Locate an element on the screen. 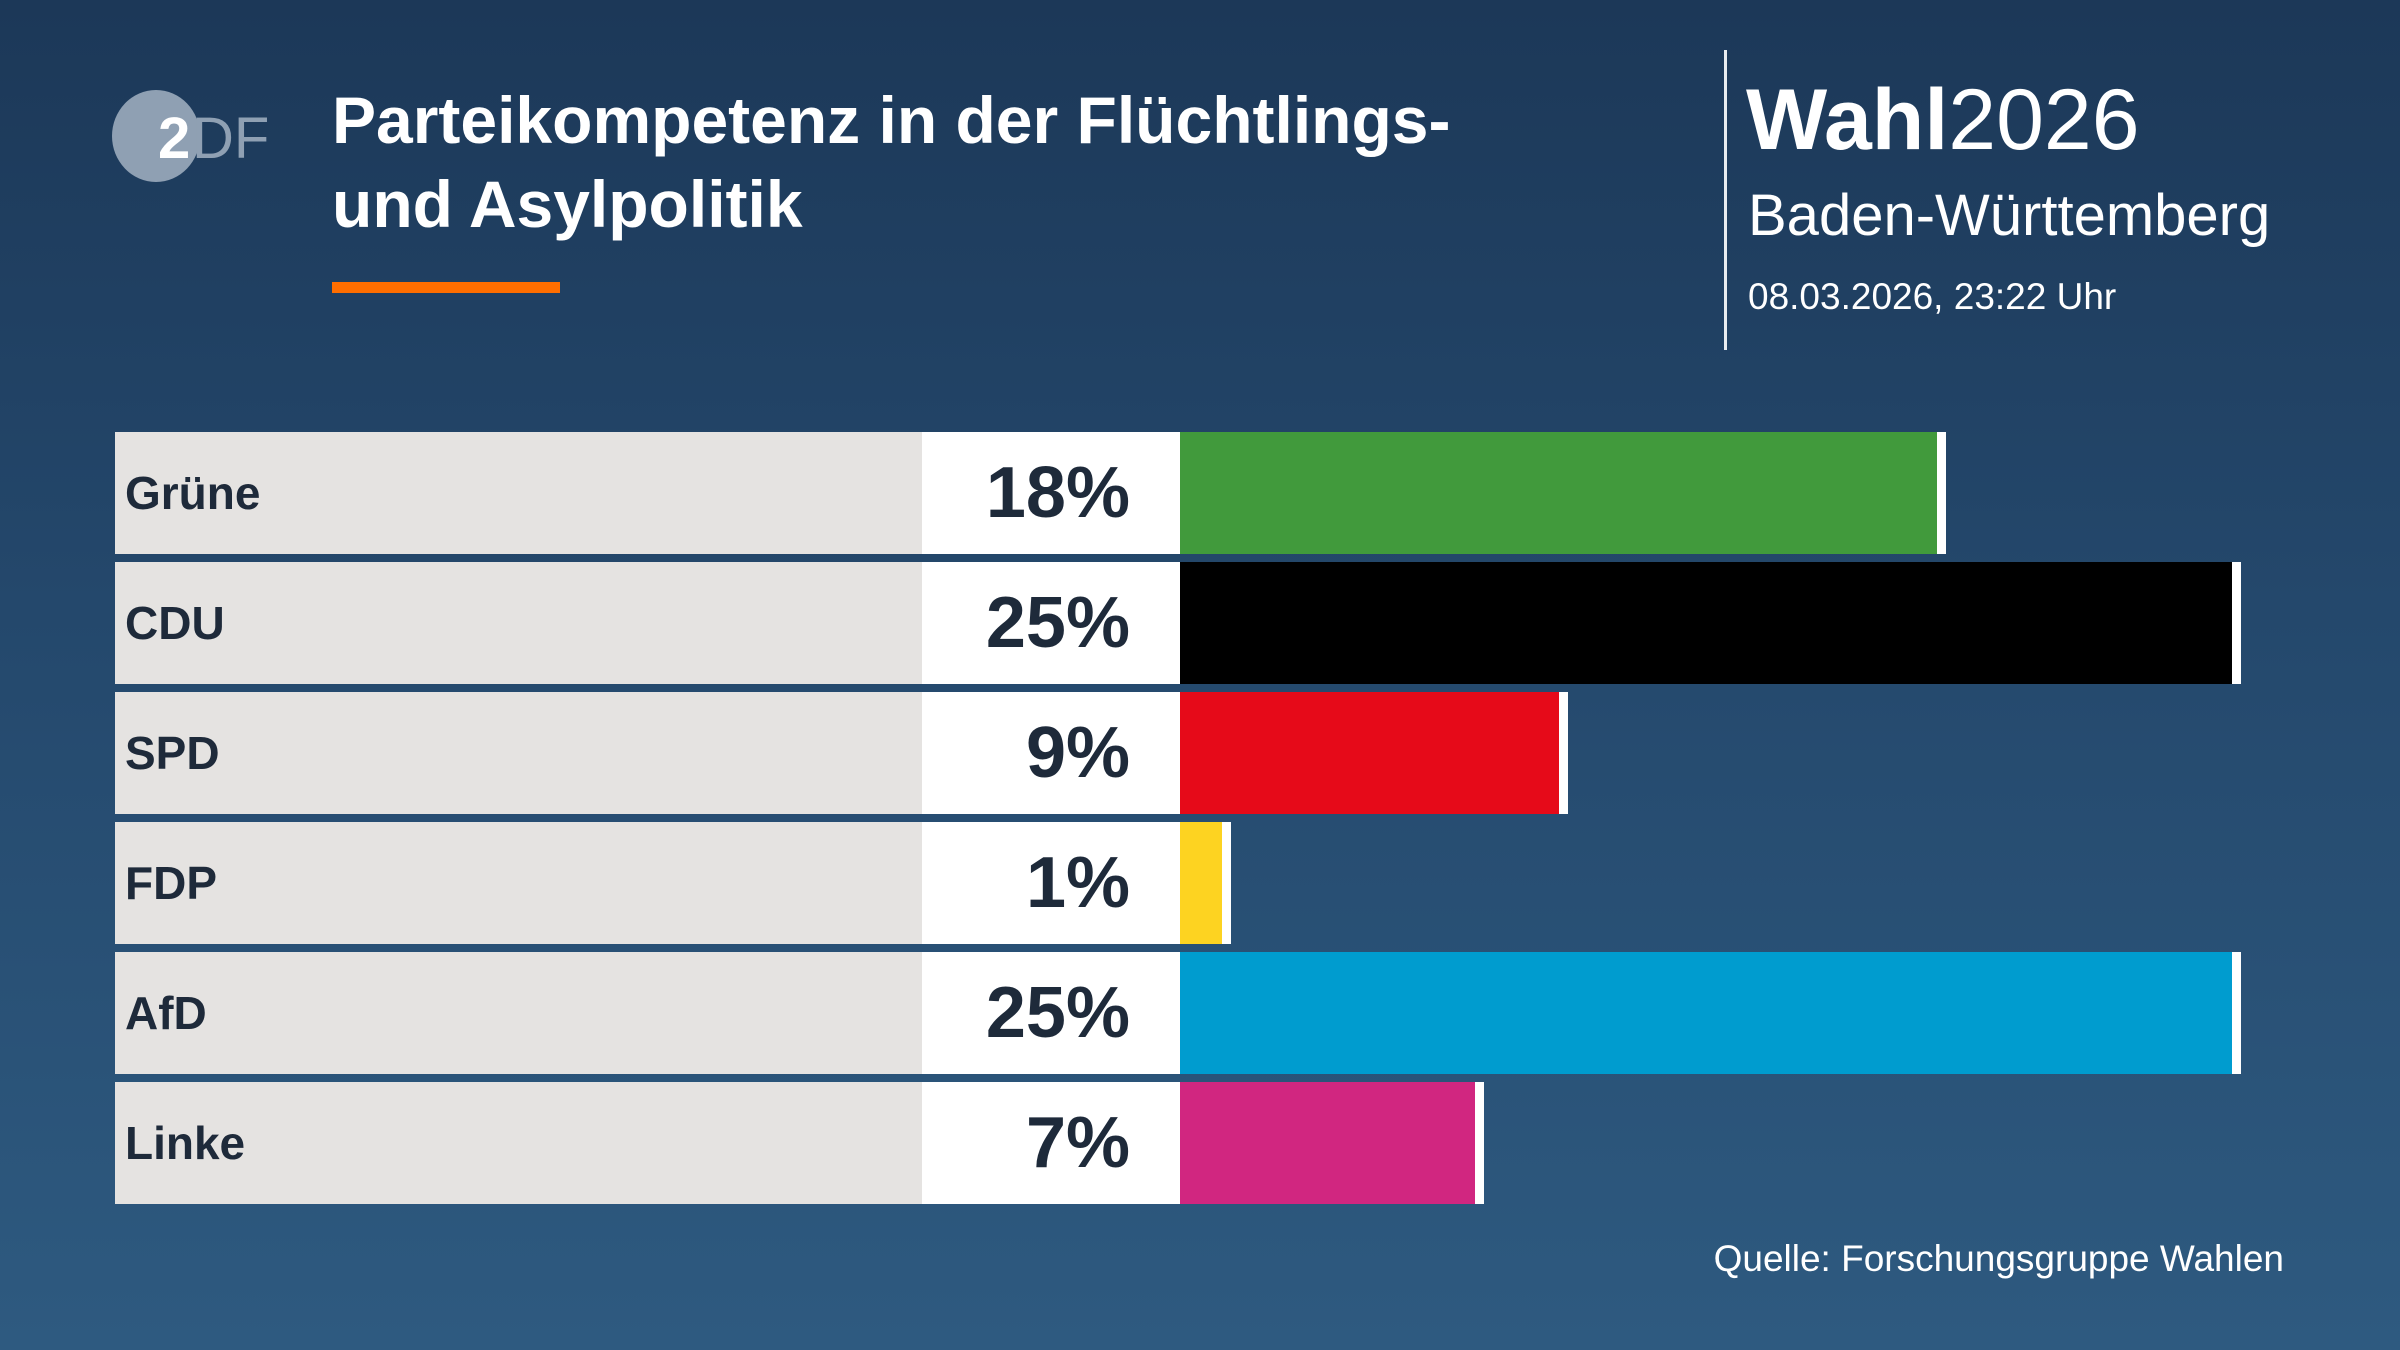 The width and height of the screenshot is (2400, 1350). bar-row-linke: Linke 7% is located at coordinates (1215, 1143).